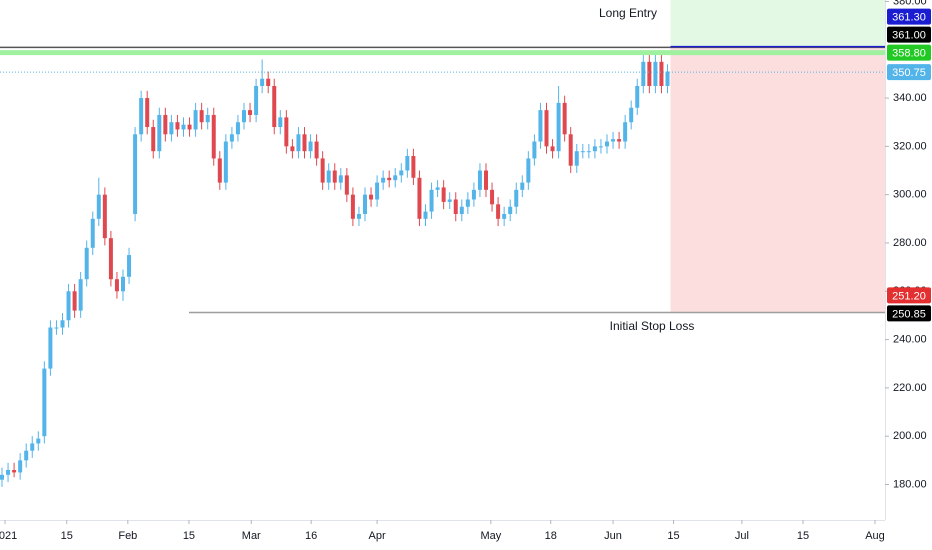 The height and width of the screenshot is (550, 932). I want to click on y-tick-label: 240.00, so click(910, 339).